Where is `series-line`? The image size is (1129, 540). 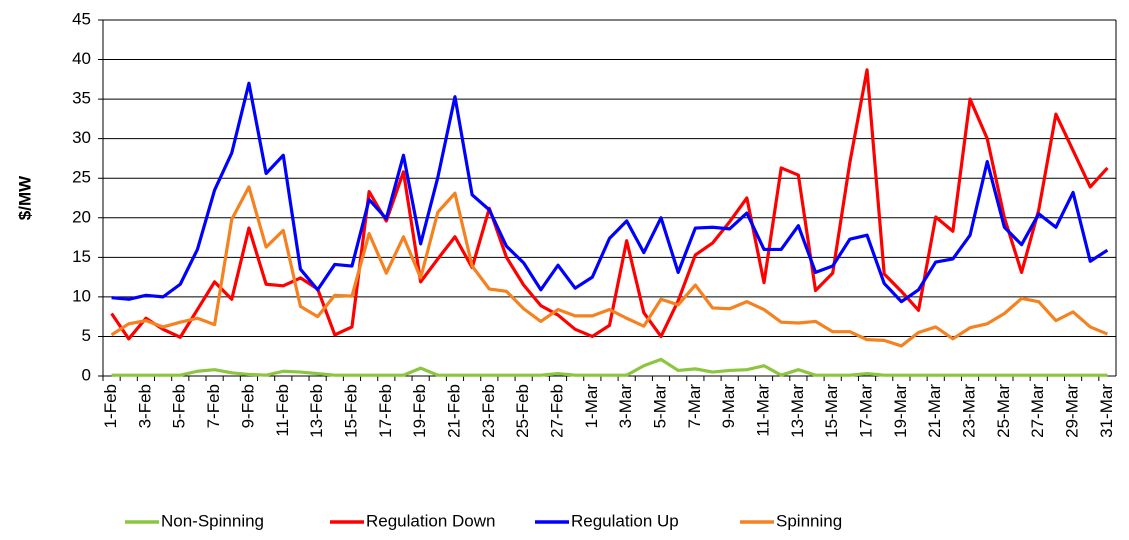 series-line is located at coordinates (609, 367).